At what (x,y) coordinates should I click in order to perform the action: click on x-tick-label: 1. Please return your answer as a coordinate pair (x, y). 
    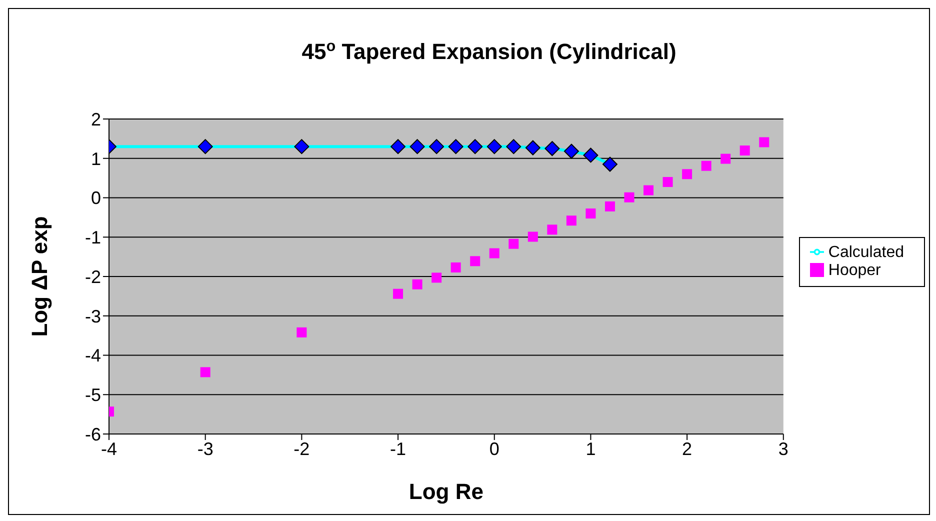
    Looking at the image, I should click on (591, 448).